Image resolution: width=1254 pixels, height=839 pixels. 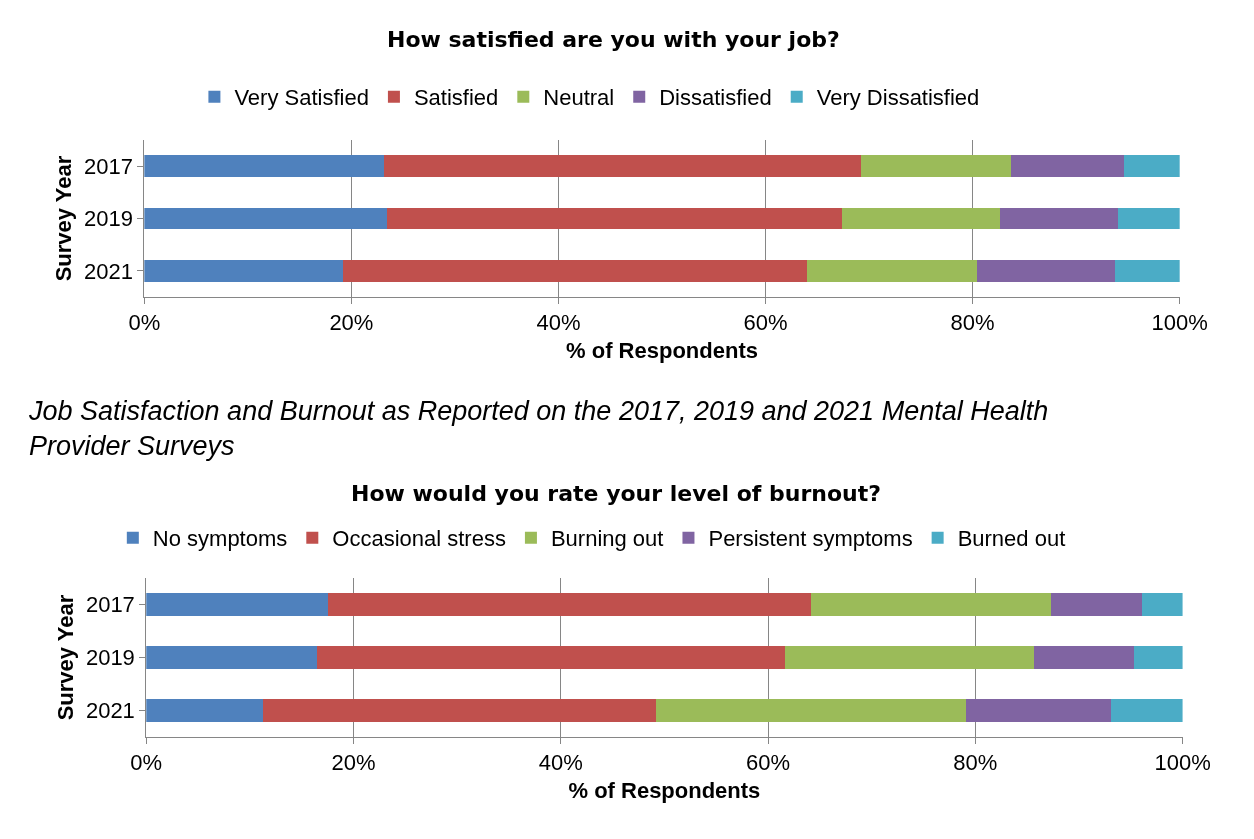 I want to click on legend-label: No symptoms, so click(x=220, y=539).